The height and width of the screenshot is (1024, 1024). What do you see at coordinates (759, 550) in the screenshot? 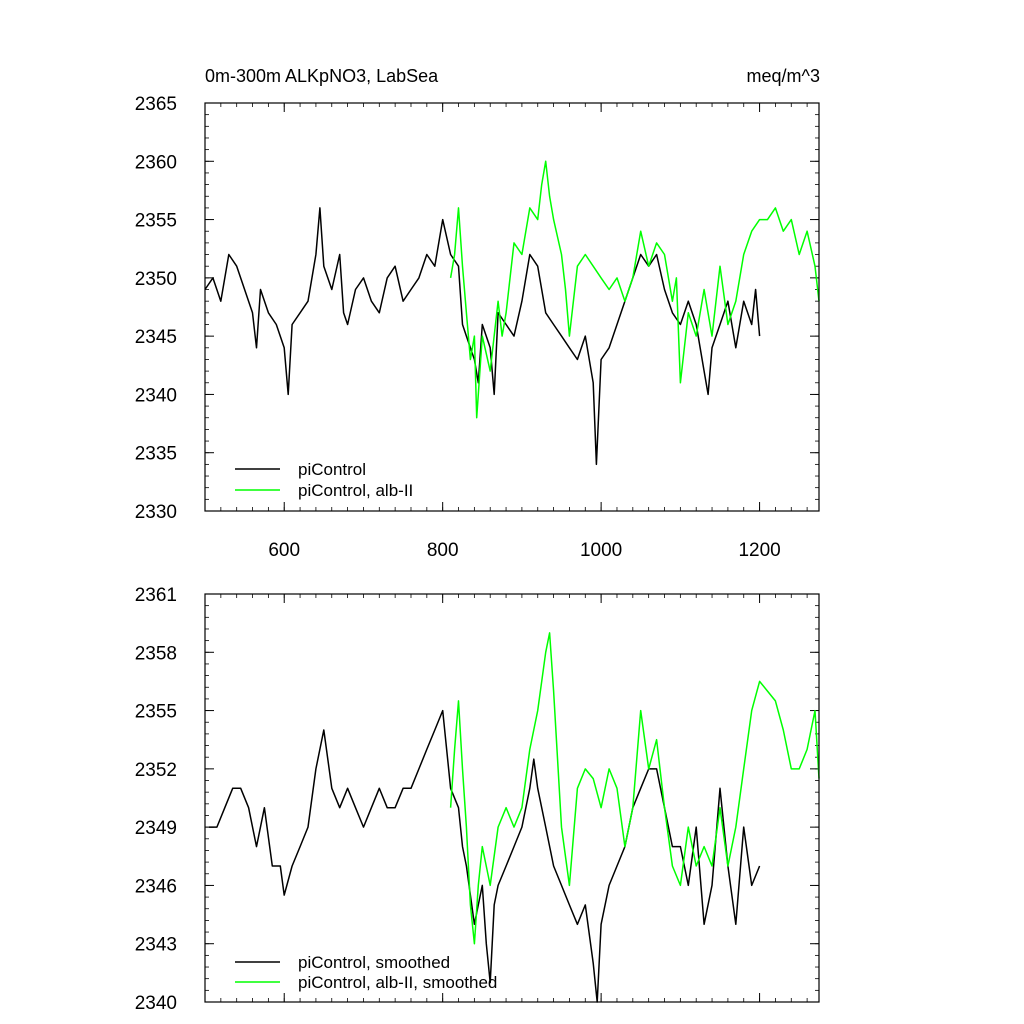
I see `x-tick-label: 1200` at bounding box center [759, 550].